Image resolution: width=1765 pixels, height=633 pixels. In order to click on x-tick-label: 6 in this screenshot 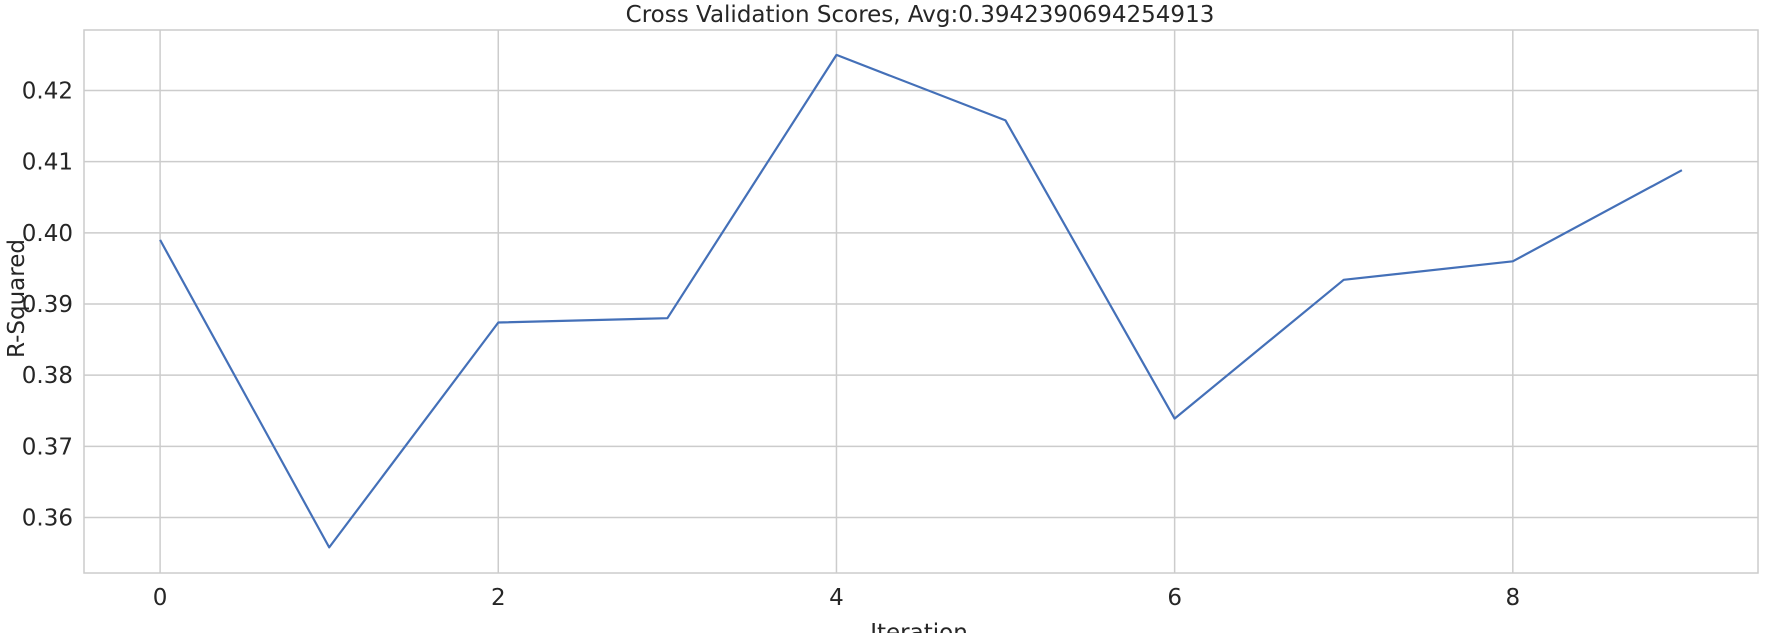, I will do `click(1174, 598)`.